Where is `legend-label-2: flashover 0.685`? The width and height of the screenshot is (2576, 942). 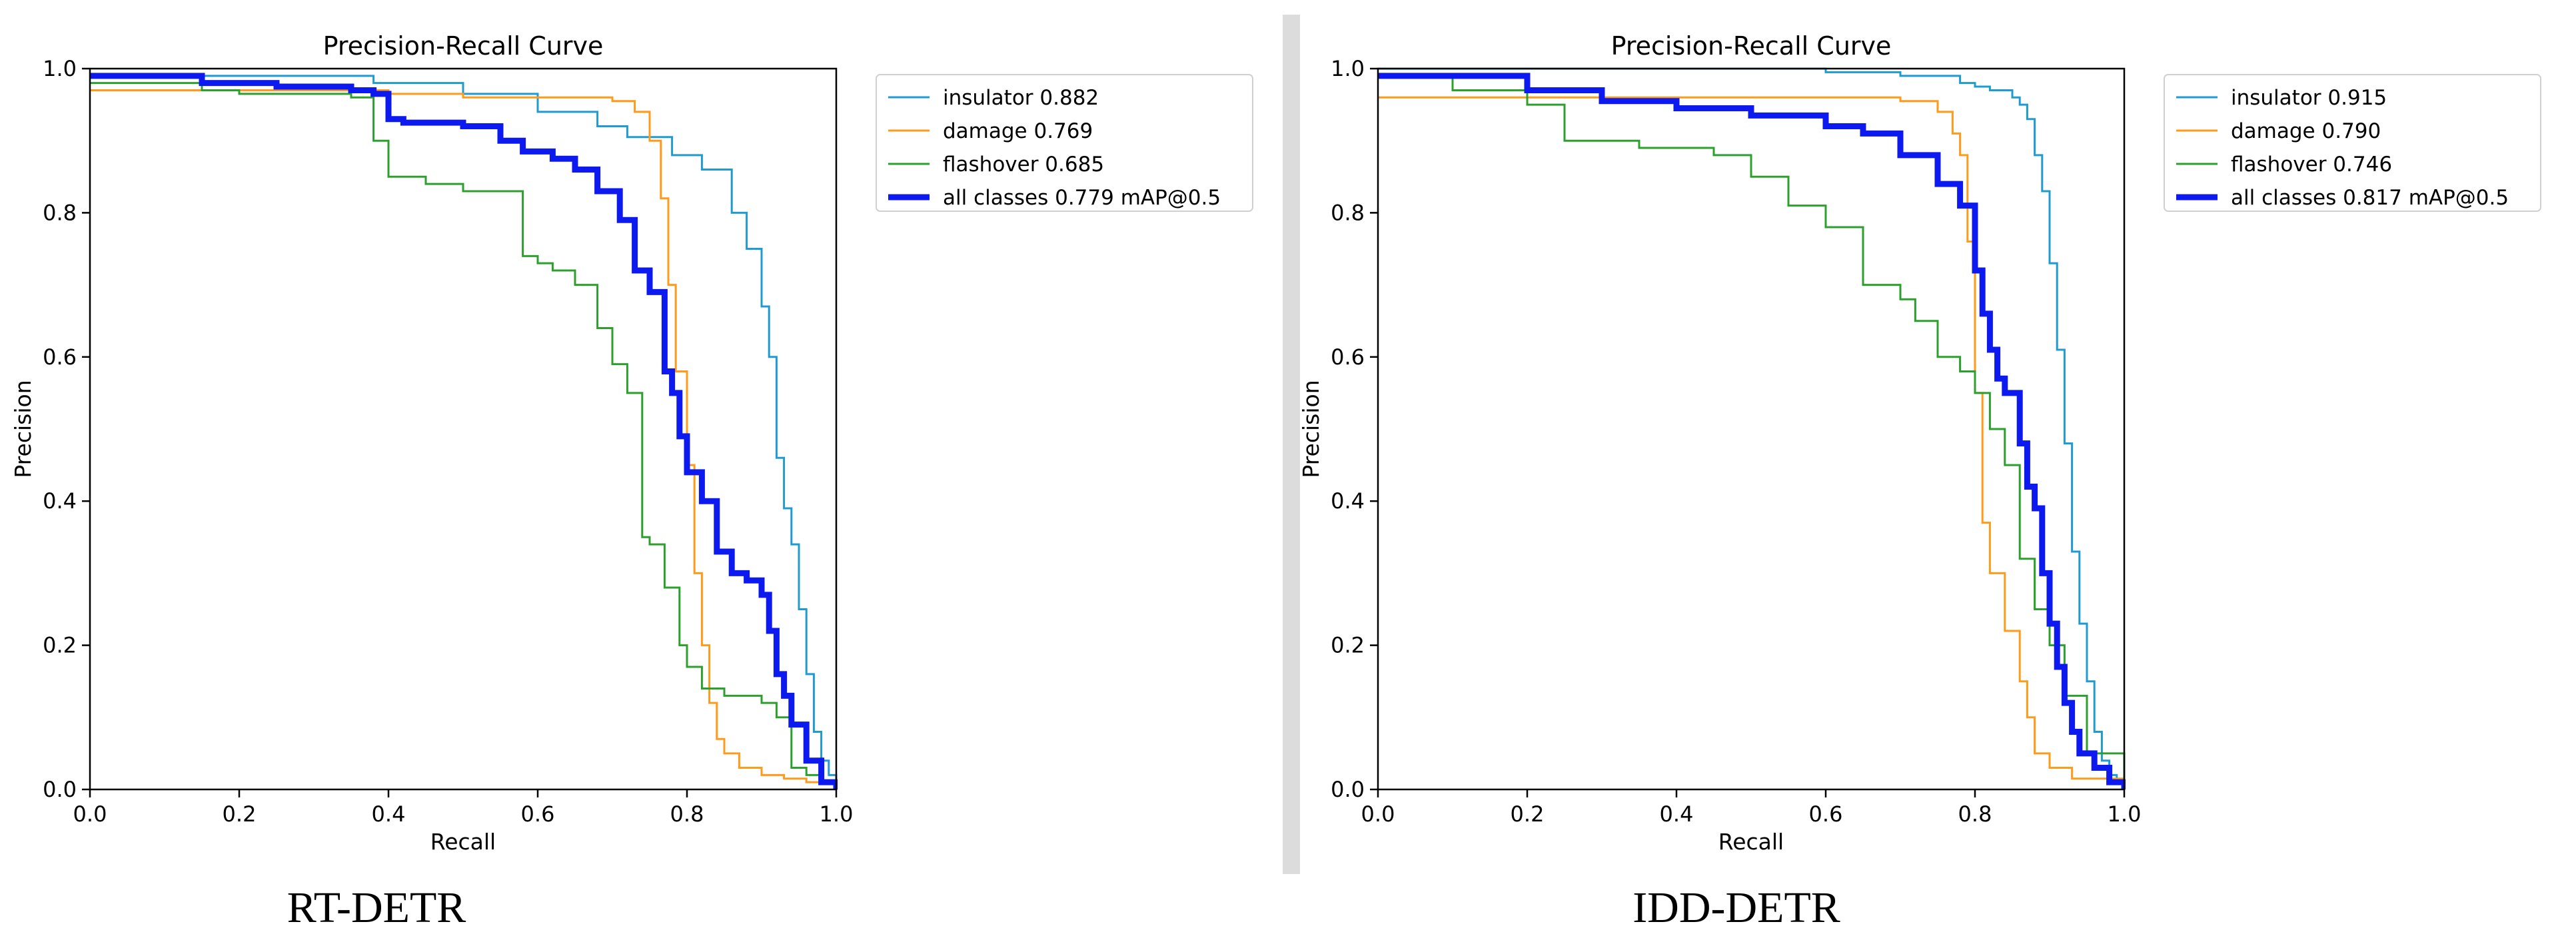 legend-label-2: flashover 0.685 is located at coordinates (1024, 165).